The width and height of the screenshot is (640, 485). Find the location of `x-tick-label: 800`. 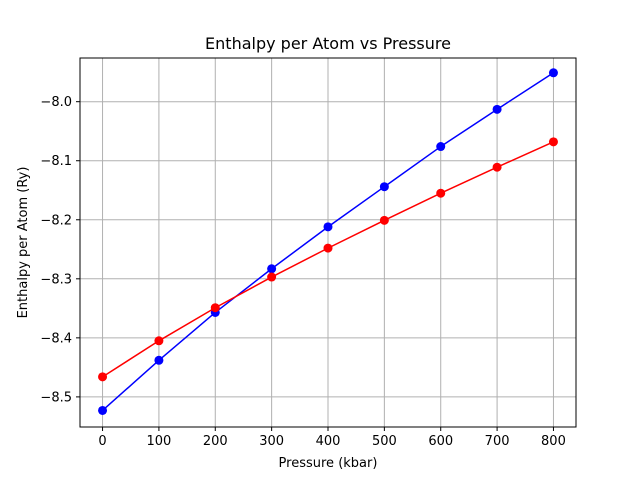

x-tick-label: 800 is located at coordinates (553, 441).